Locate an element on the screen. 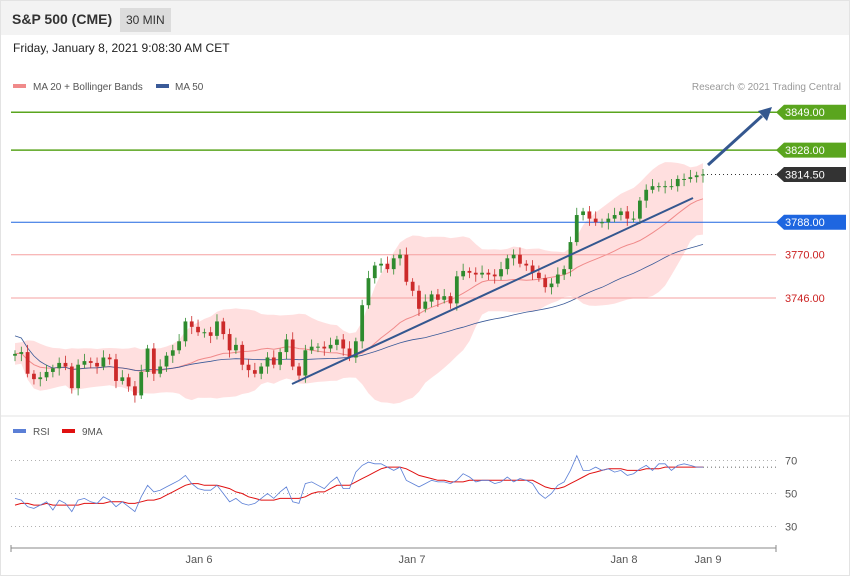  interval-badge: 30 MIN is located at coordinates (145, 20).